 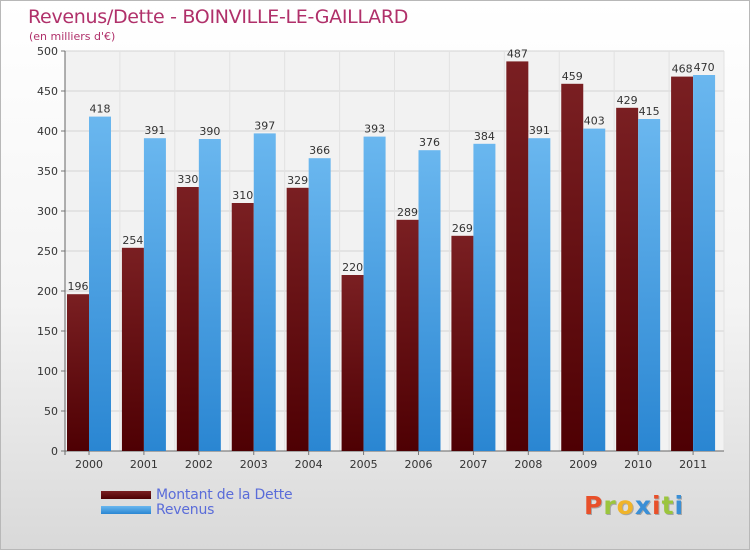 What do you see at coordinates (297, 180) in the screenshot?
I see `data-label: 329` at bounding box center [297, 180].